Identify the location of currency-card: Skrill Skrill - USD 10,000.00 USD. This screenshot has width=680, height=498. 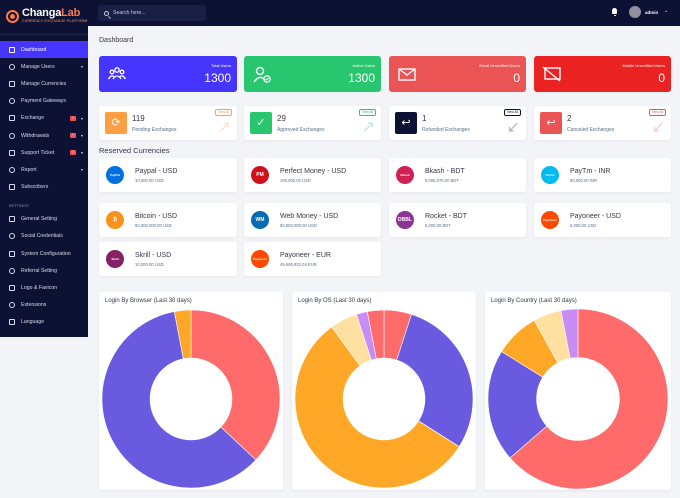
(168, 259).